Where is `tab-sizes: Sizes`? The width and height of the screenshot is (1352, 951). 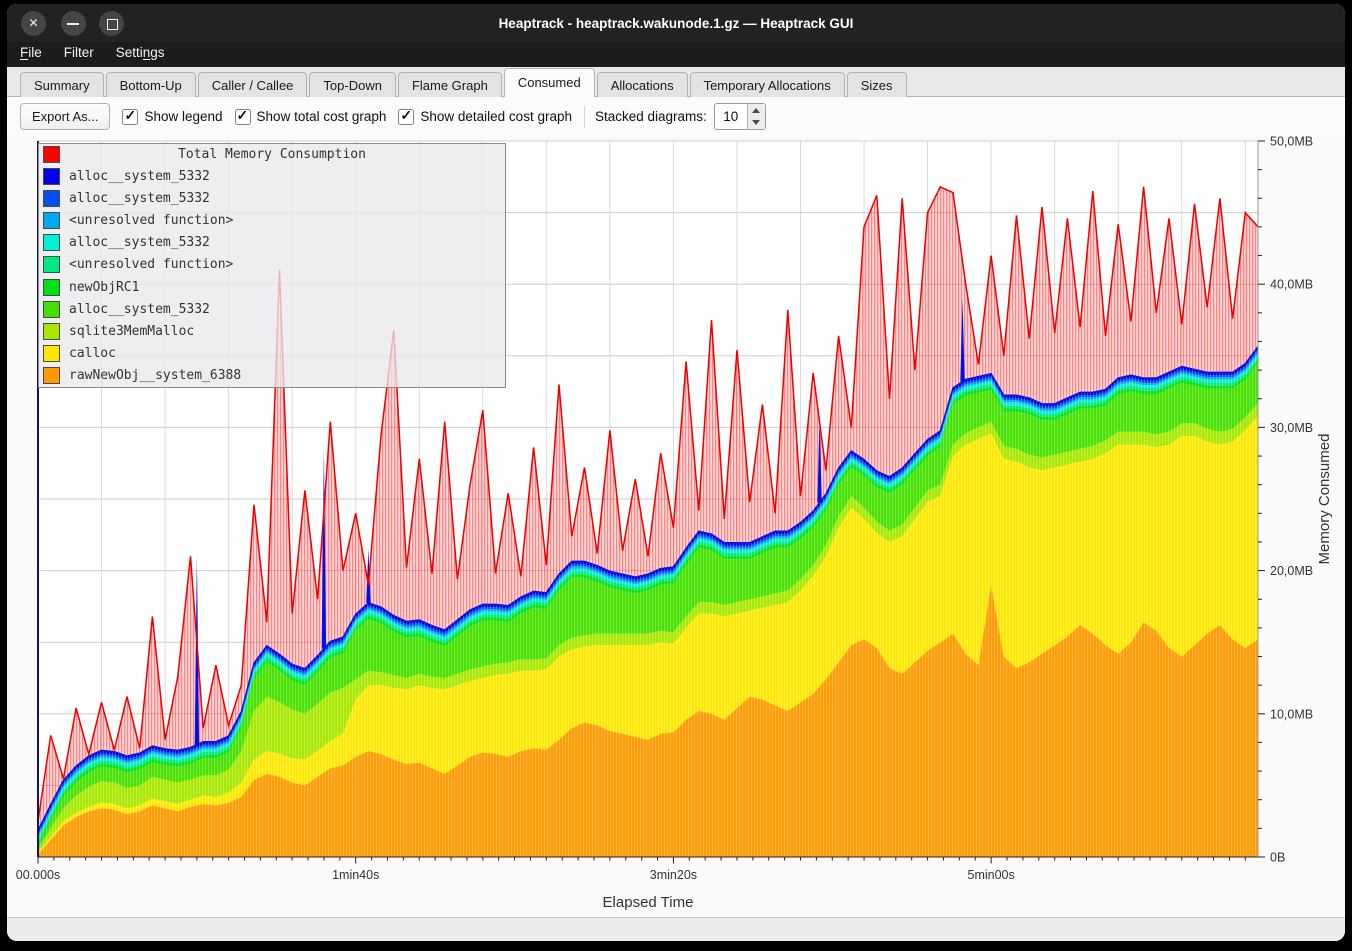 tab-sizes: Sizes is located at coordinates (876, 84).